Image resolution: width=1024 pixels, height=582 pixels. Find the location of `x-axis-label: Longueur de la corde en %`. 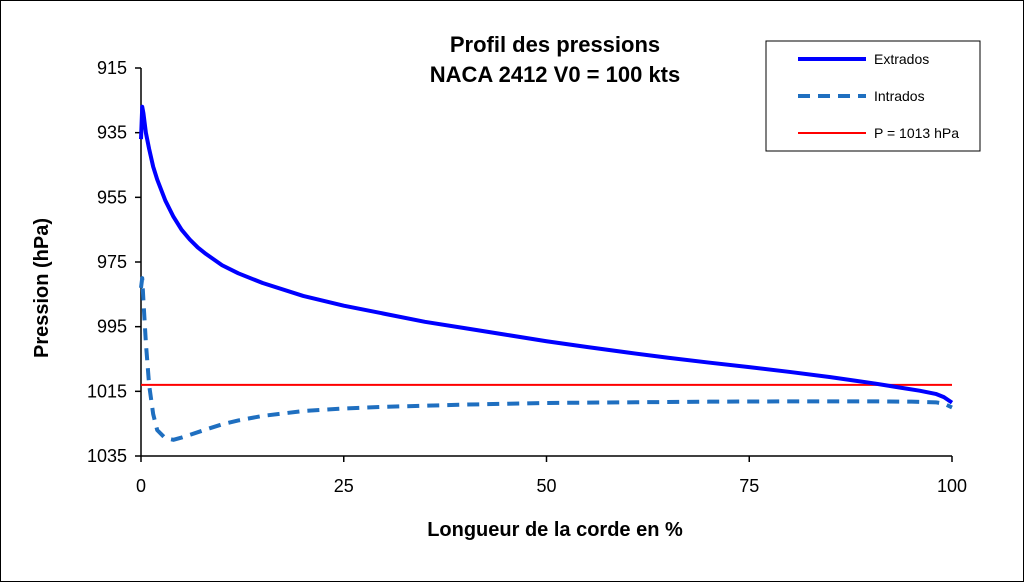

x-axis-label: Longueur de la corde en % is located at coordinates (555, 530).